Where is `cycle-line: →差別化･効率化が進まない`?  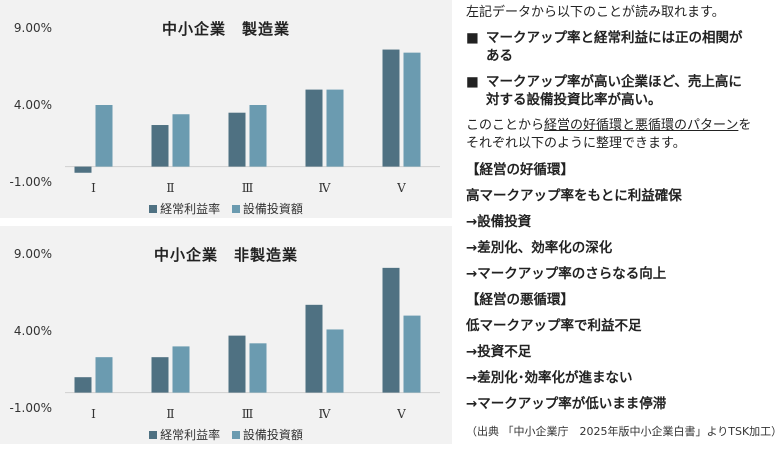 cycle-line: →差別化･効率化が進まない is located at coordinates (549, 378).